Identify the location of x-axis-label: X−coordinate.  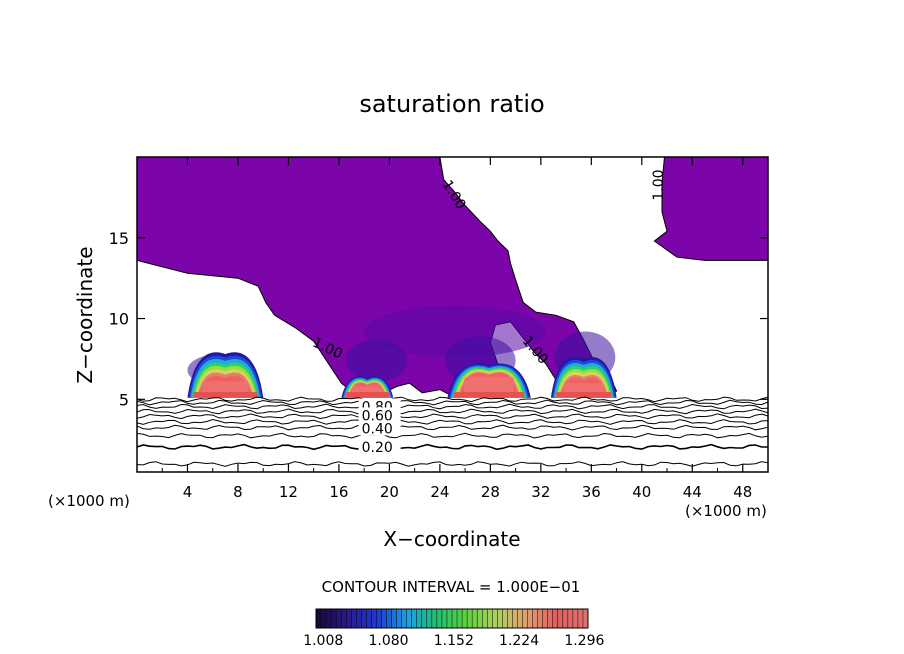
(451, 539).